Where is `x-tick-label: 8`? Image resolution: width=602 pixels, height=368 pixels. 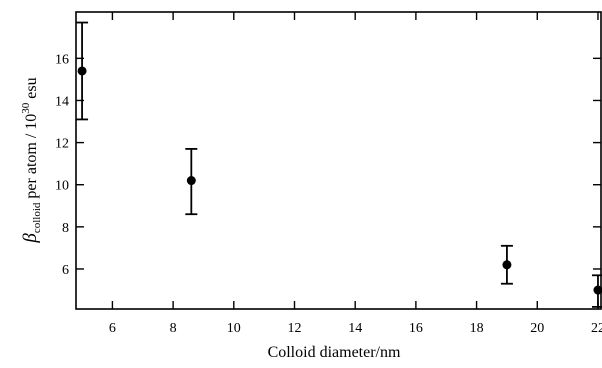
x-tick-label: 8 is located at coordinates (173, 328).